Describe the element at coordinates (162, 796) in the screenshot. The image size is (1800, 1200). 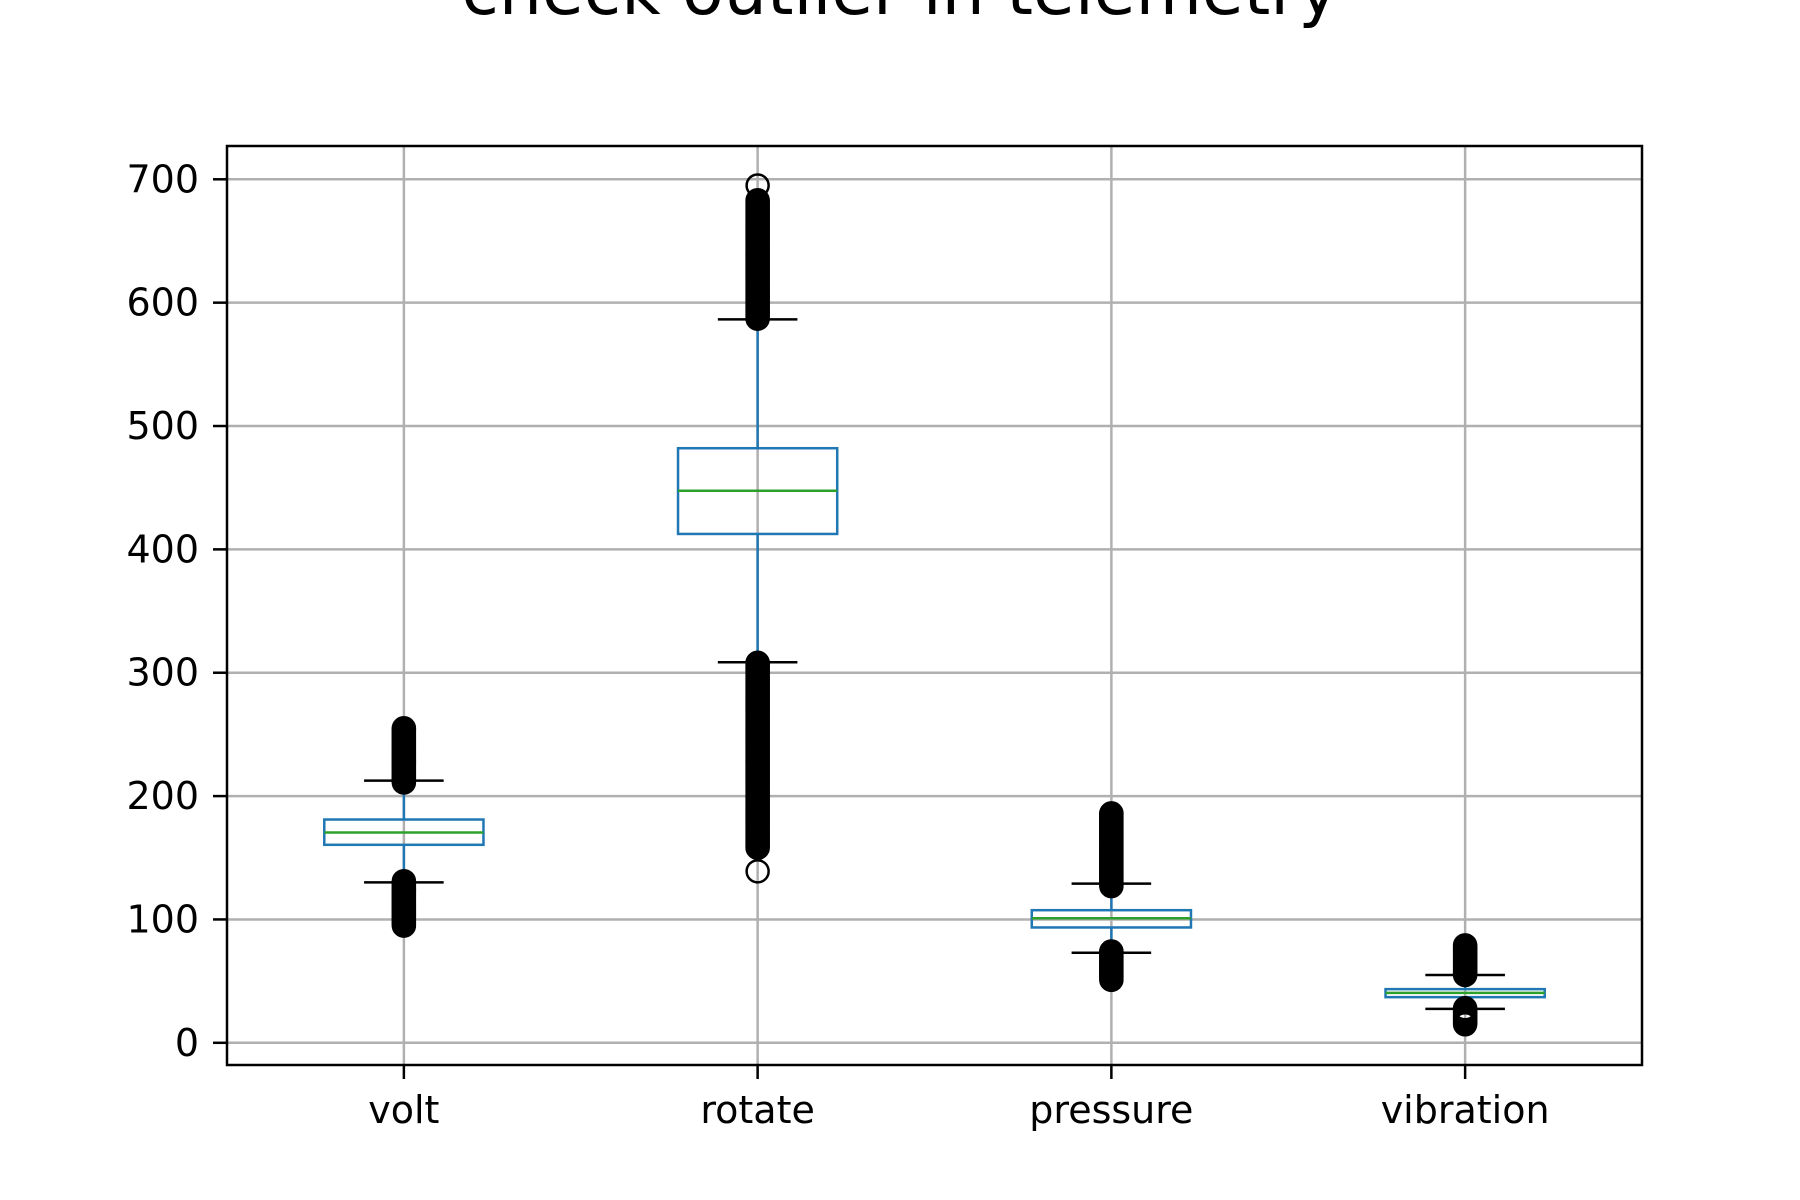
I see `y-tick-label: 200` at that location.